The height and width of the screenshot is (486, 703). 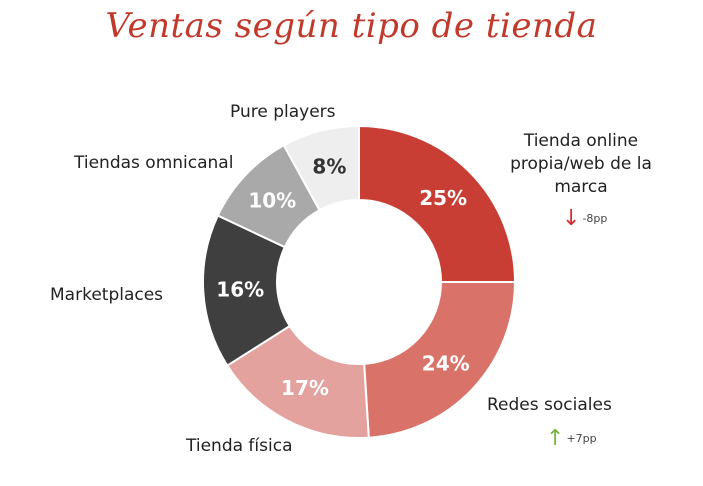 What do you see at coordinates (305, 388) in the screenshot?
I see `donut-value-label-3: 17%` at bounding box center [305, 388].